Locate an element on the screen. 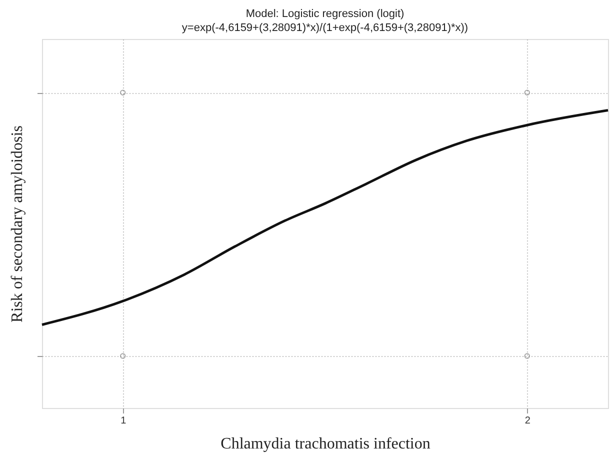 The width and height of the screenshot is (616, 455). chart-subtitle: y=exp(-4,6159+(3,28091)*x)/(1+exp(-4,6159+(3,28091)*x)) is located at coordinates (325, 28).